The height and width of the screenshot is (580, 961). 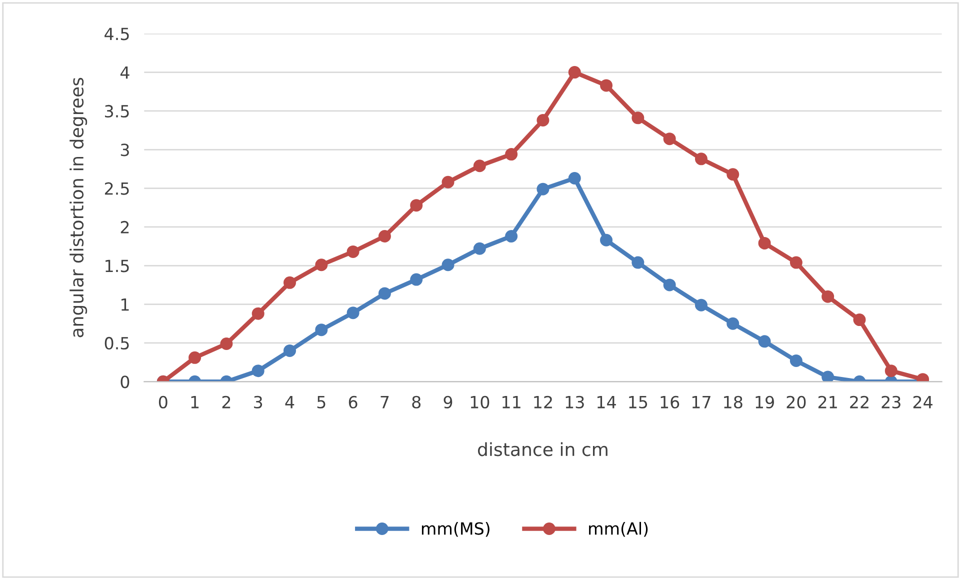 What do you see at coordinates (511, 402) in the screenshot?
I see `x-tick-label: 11` at bounding box center [511, 402].